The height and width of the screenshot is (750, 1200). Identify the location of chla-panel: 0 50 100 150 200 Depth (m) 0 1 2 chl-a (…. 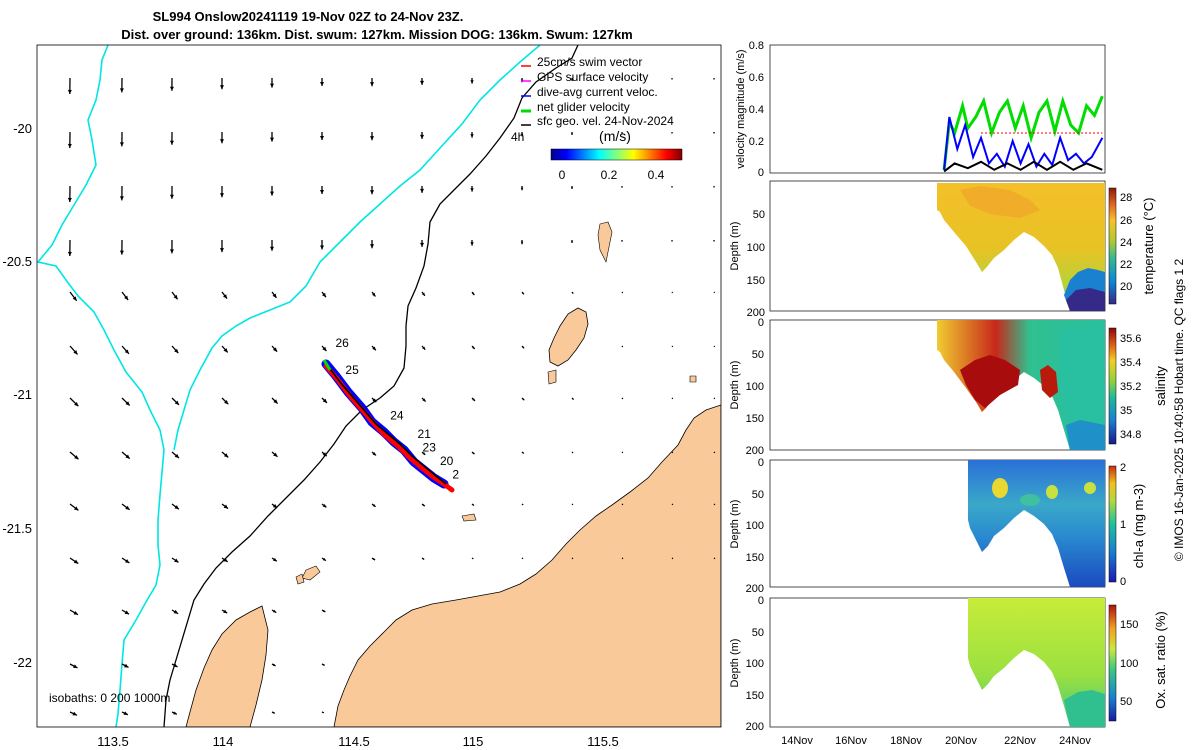
(937, 526).